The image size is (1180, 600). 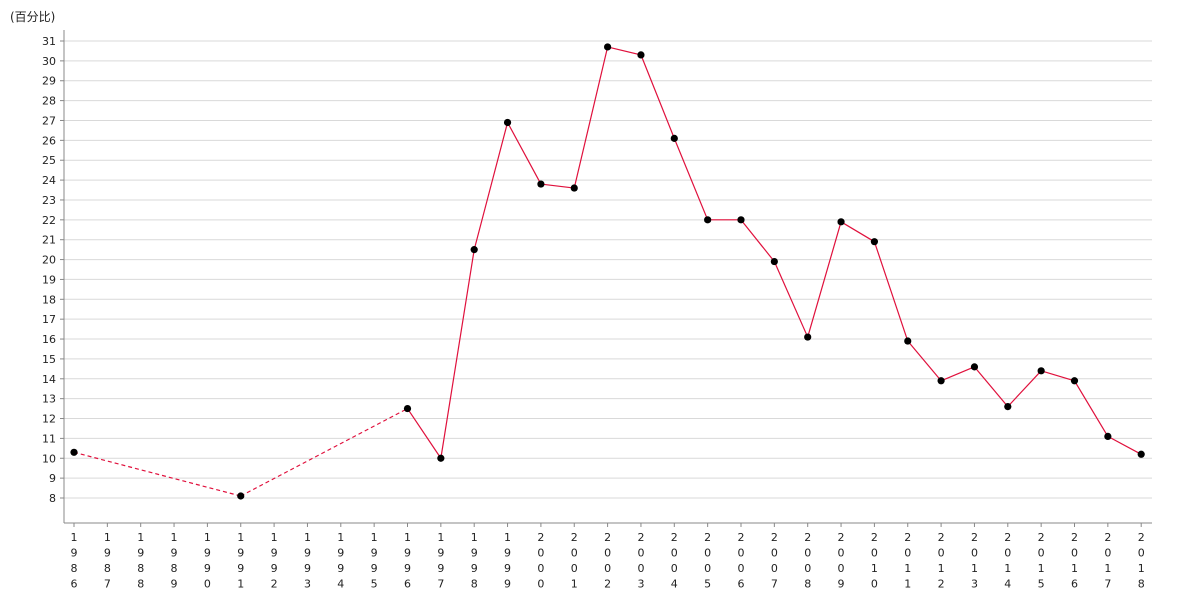 What do you see at coordinates (49, 101) in the screenshot?
I see `y-tick-label: 28` at bounding box center [49, 101].